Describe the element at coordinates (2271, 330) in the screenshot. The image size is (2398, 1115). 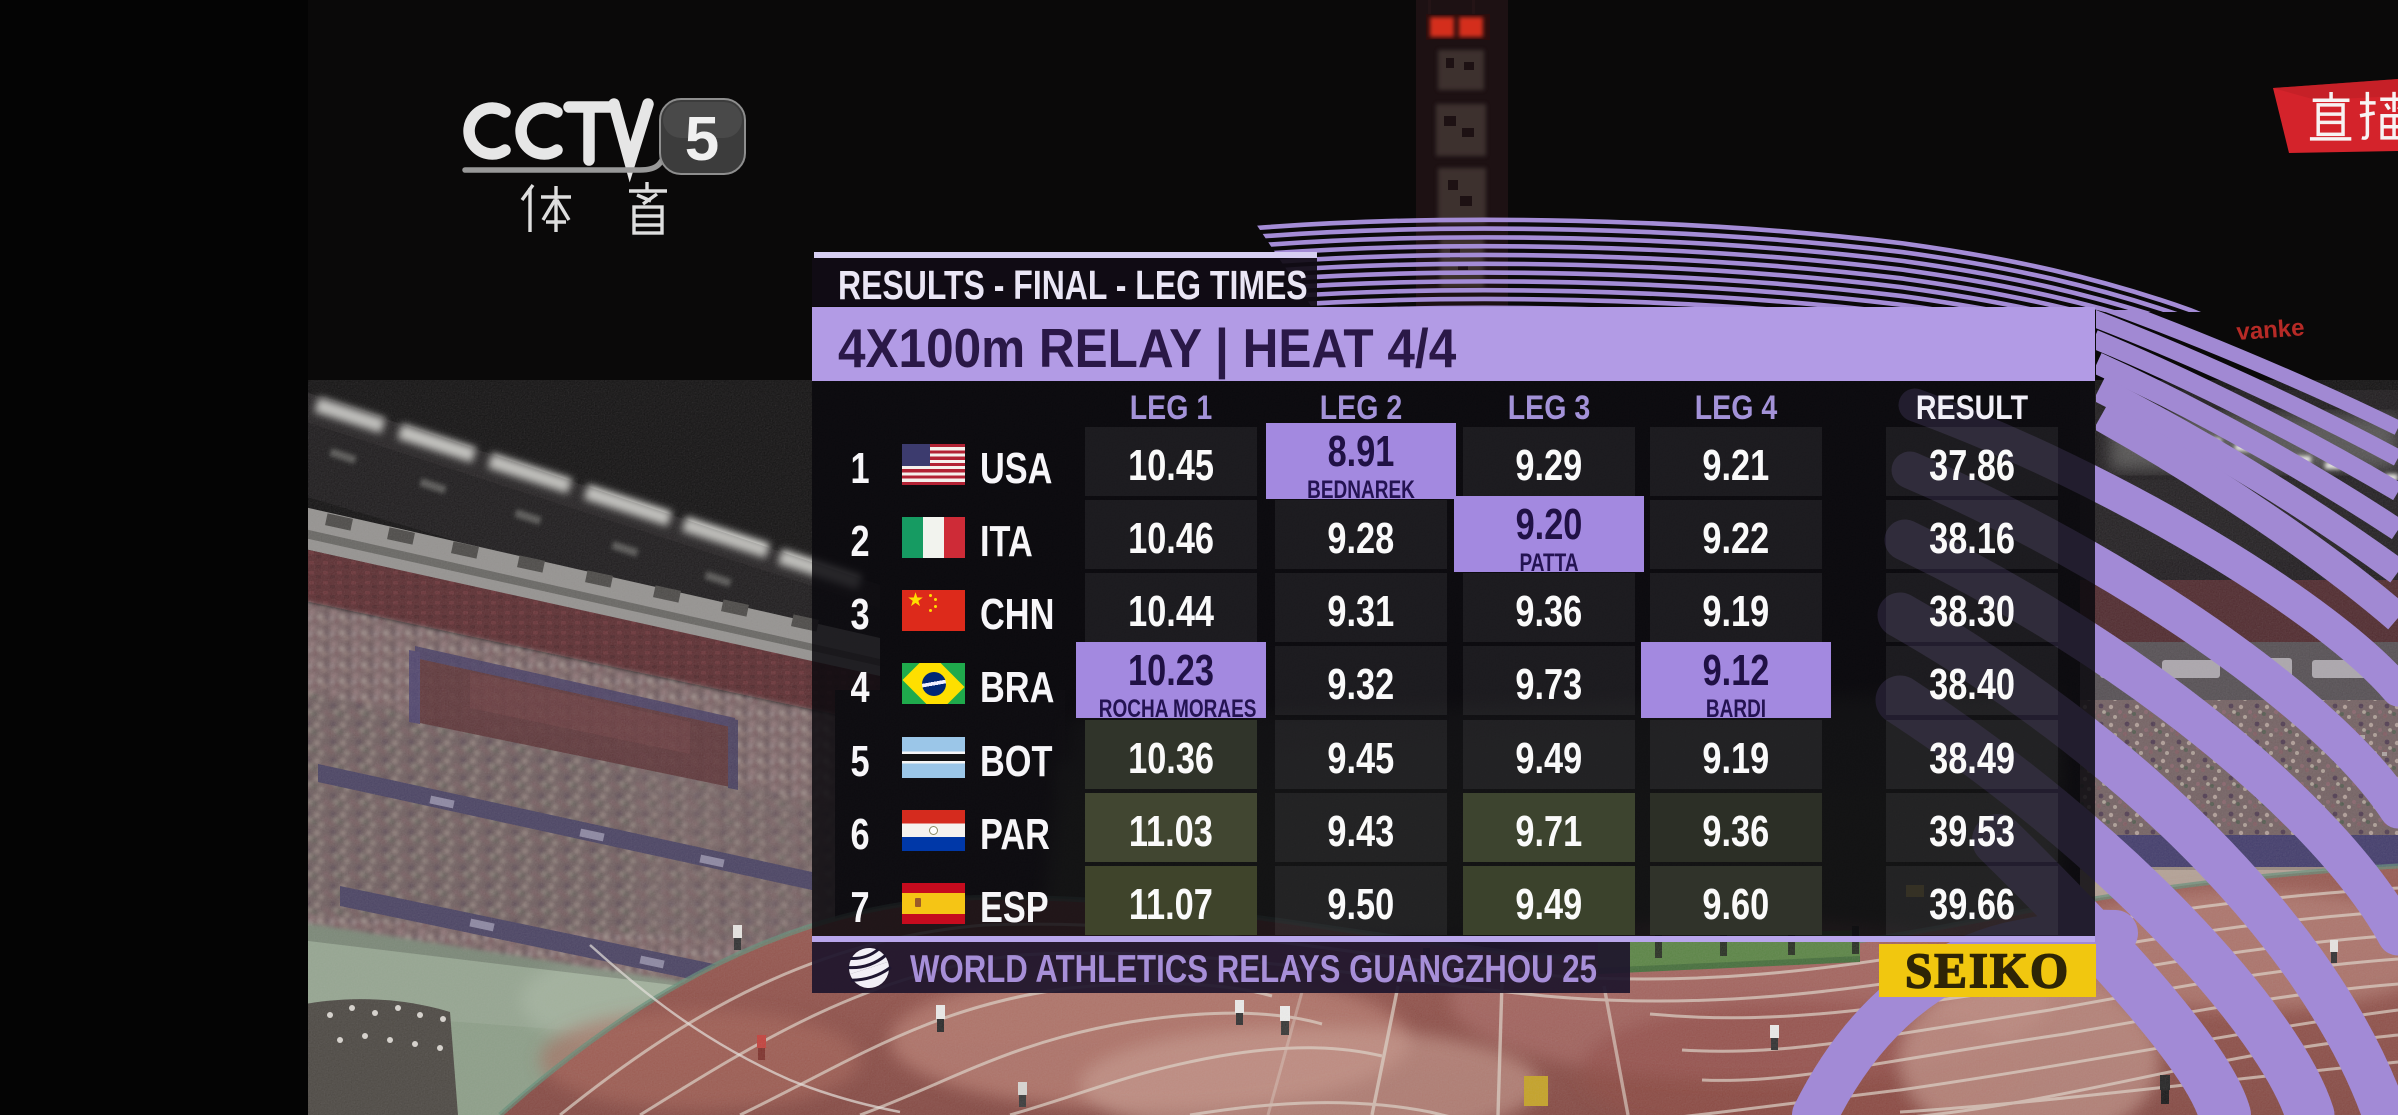
I see `svg-text: vanke` at that location.